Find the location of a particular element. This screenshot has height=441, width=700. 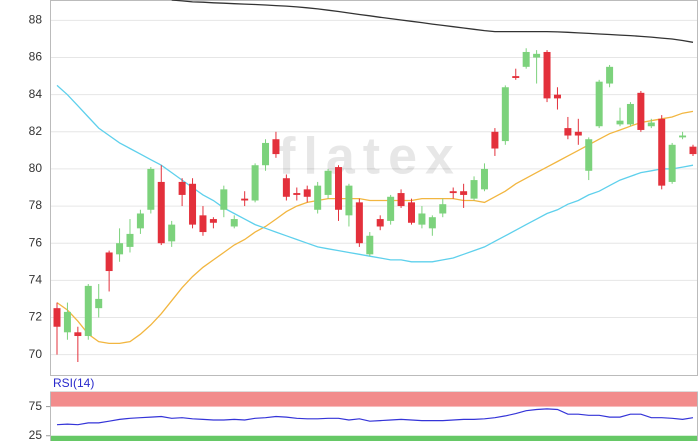

y-tick-label: 74 is located at coordinates (36, 279).